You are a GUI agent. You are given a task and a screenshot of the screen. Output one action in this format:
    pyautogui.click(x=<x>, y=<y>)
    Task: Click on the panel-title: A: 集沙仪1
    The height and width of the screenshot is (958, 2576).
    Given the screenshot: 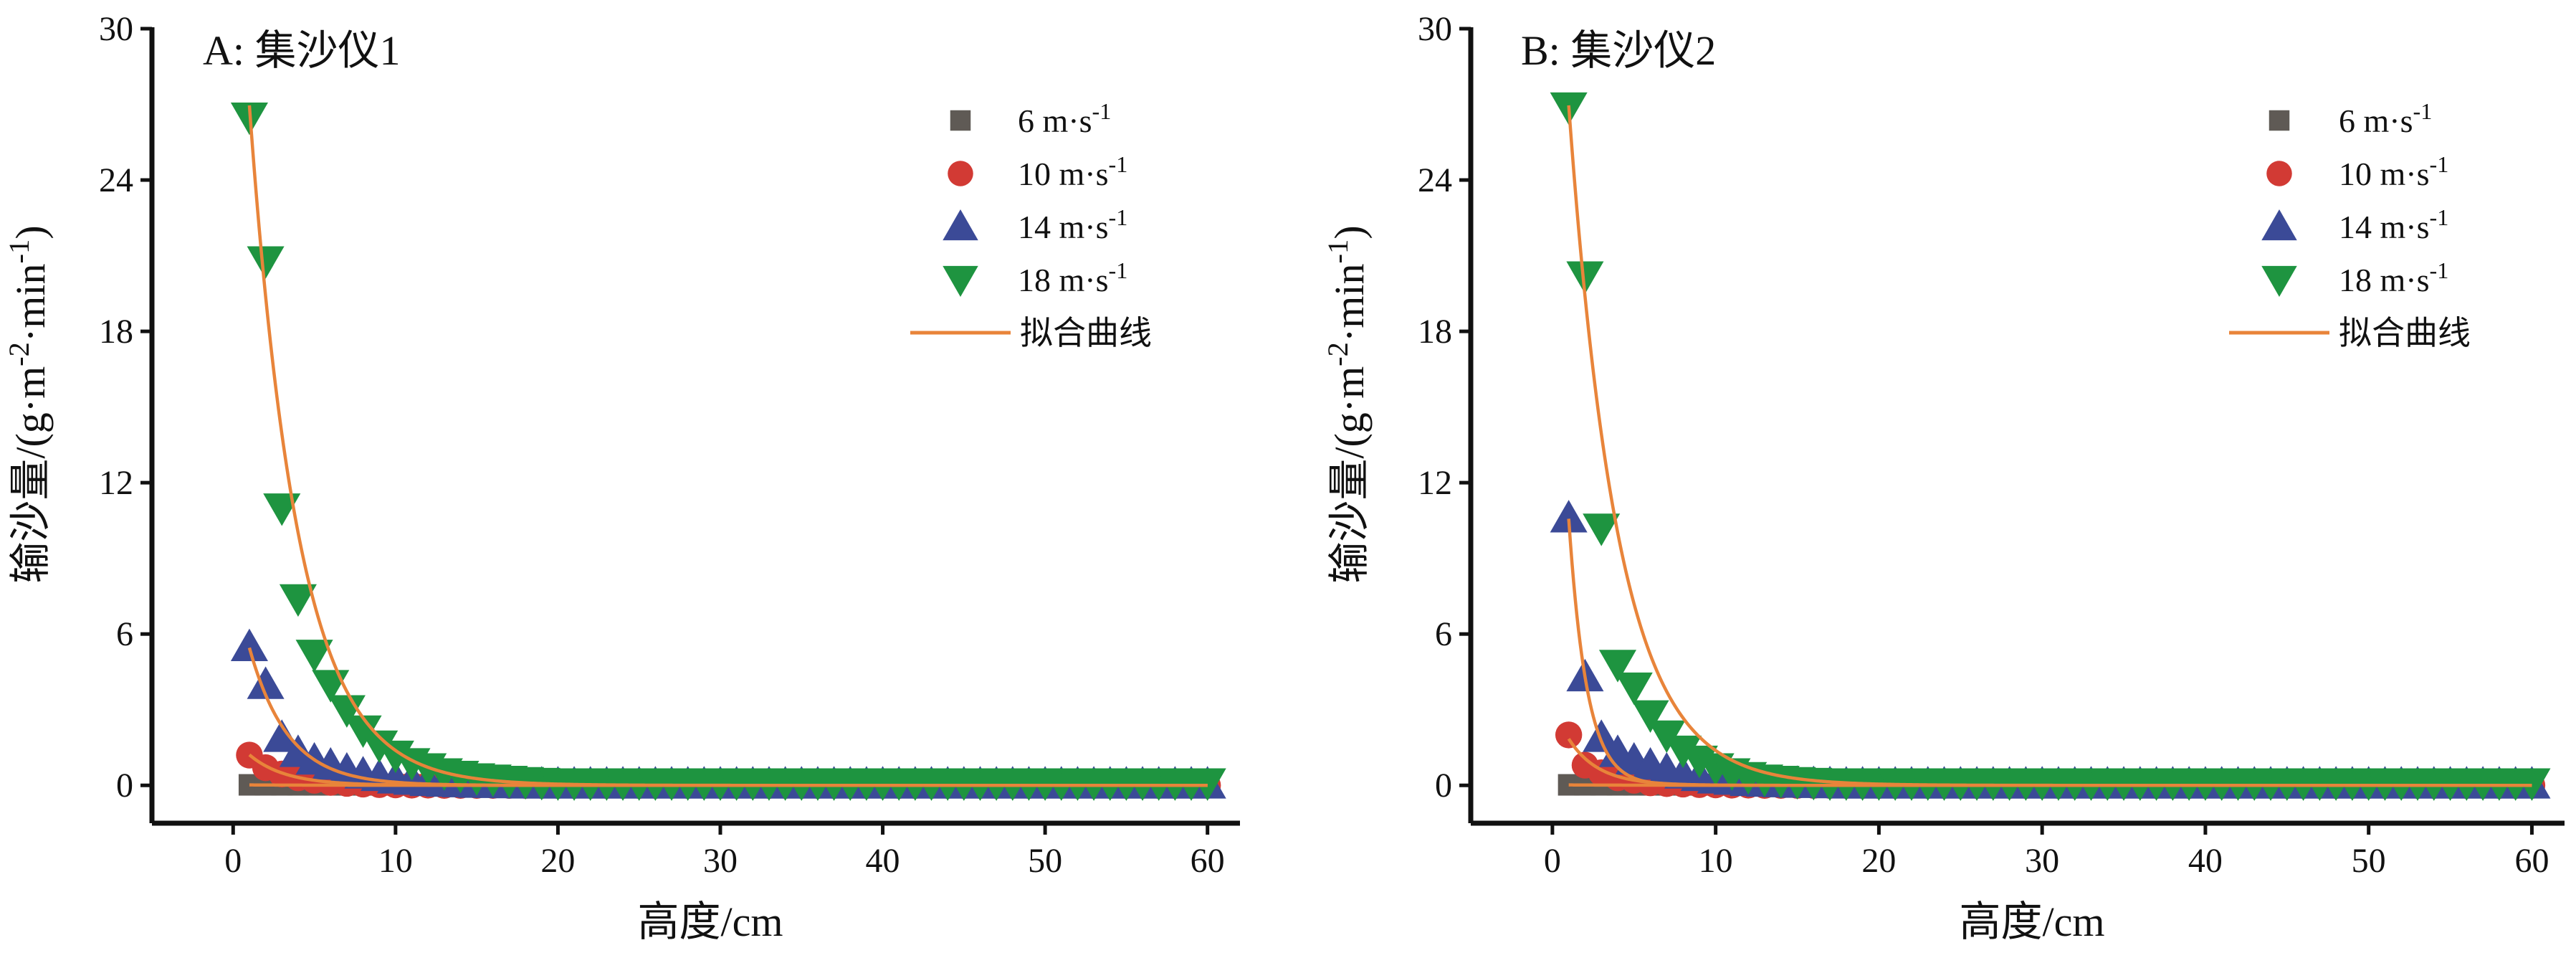 What is the action you would take?
    pyautogui.click(x=302, y=50)
    